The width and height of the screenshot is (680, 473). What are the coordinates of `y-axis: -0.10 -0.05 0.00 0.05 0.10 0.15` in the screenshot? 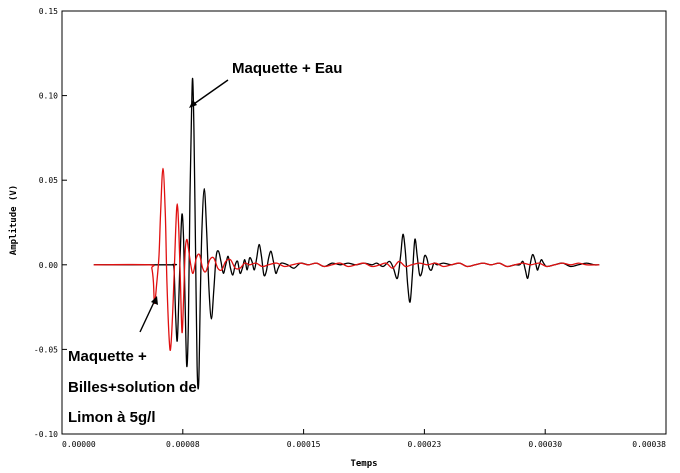 It's located at (50, 223).